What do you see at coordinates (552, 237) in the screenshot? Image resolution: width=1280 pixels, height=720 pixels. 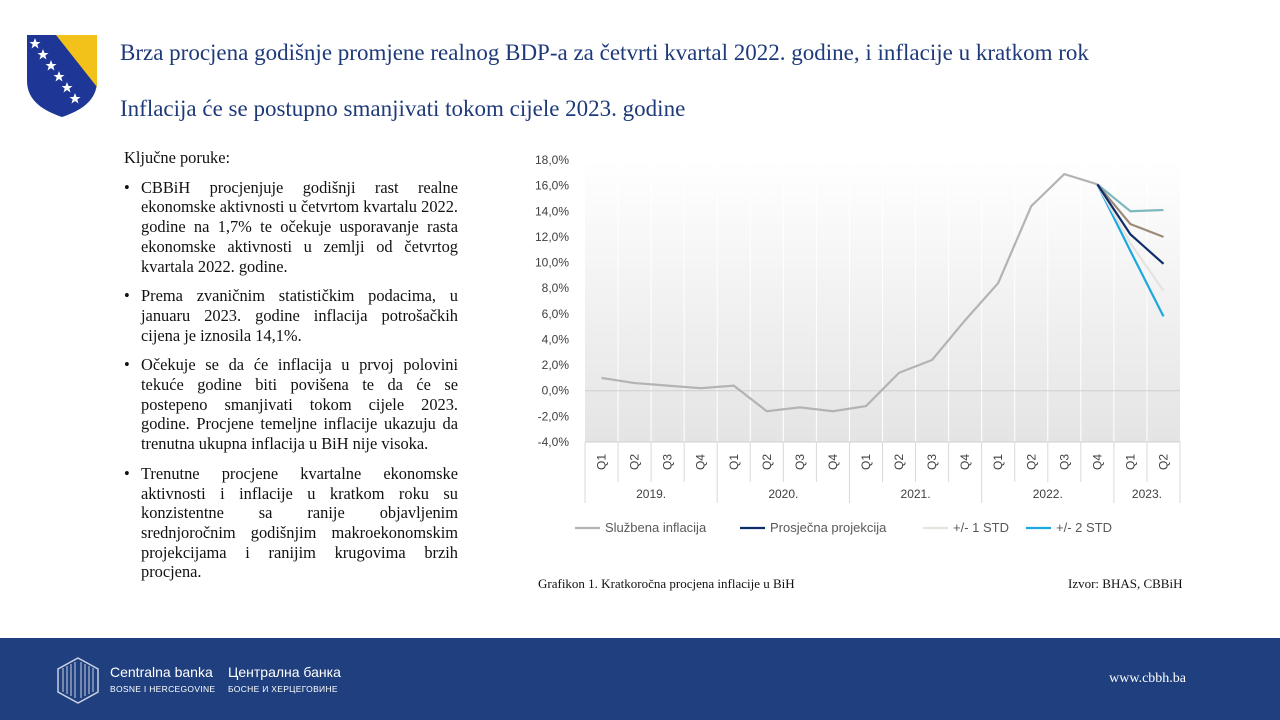 I see `y-tick-label: 12,0%` at bounding box center [552, 237].